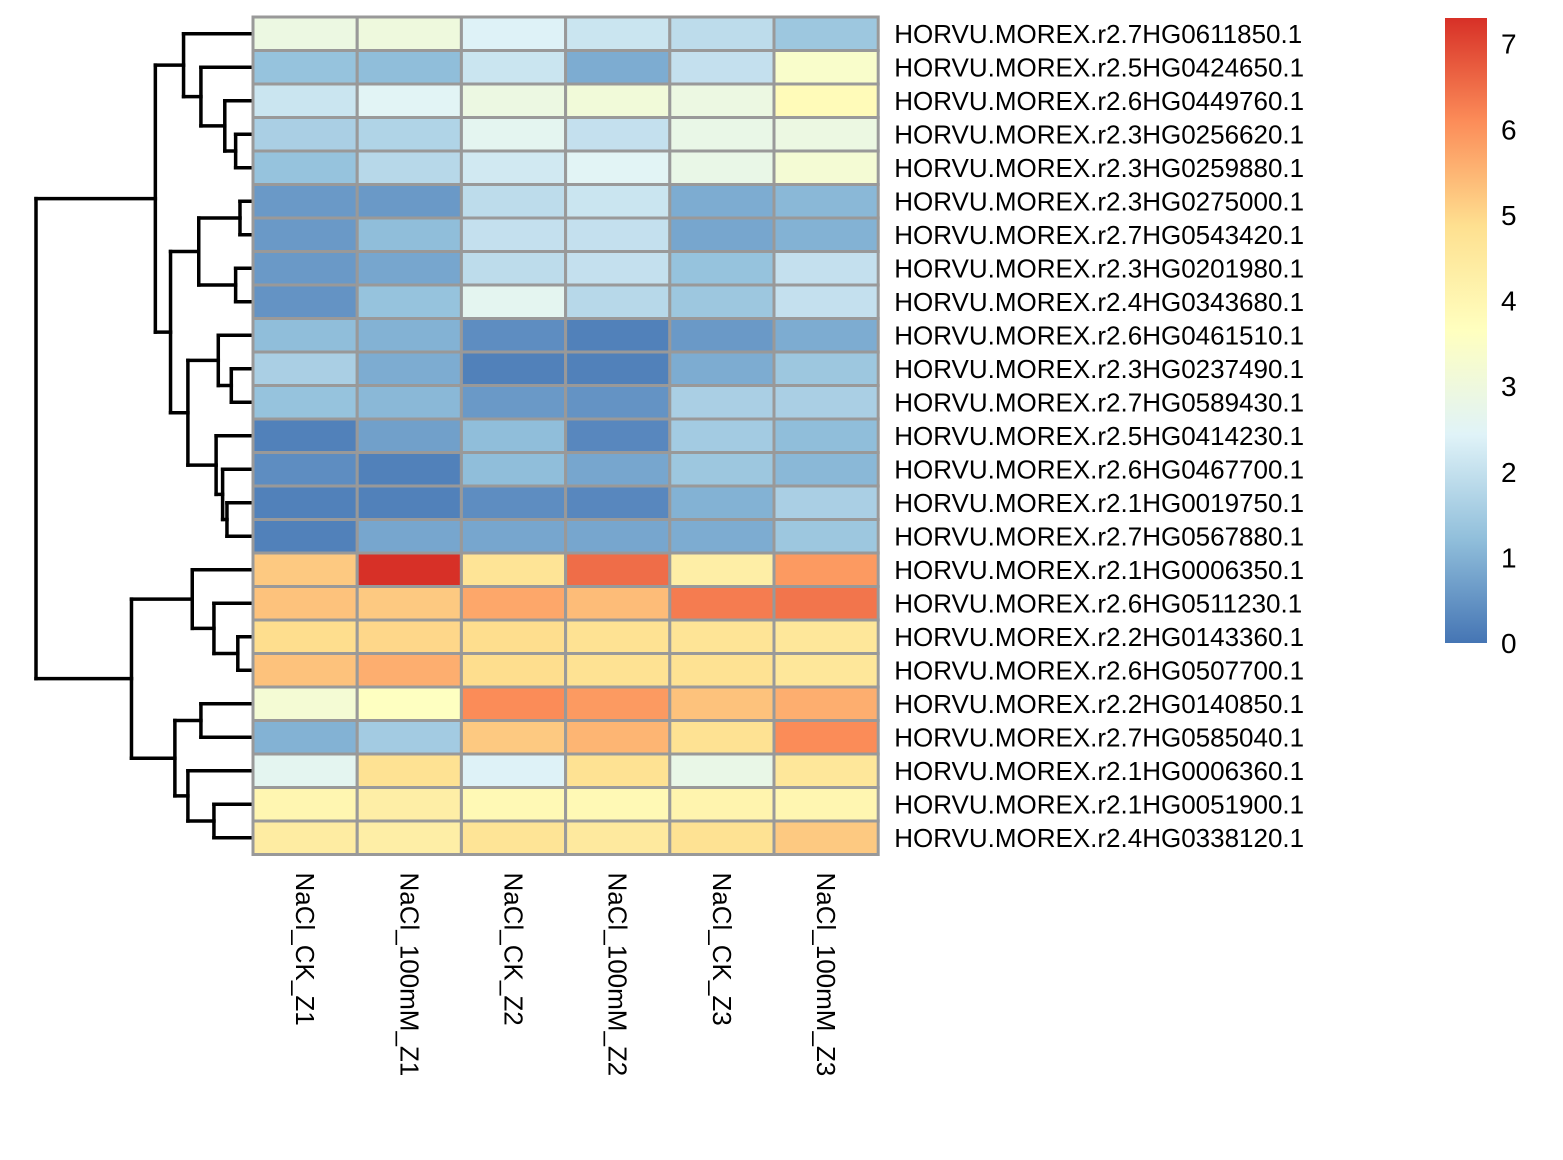  What do you see at coordinates (1509, 44) in the screenshot?
I see `color-legend-tick-label: 7` at bounding box center [1509, 44].